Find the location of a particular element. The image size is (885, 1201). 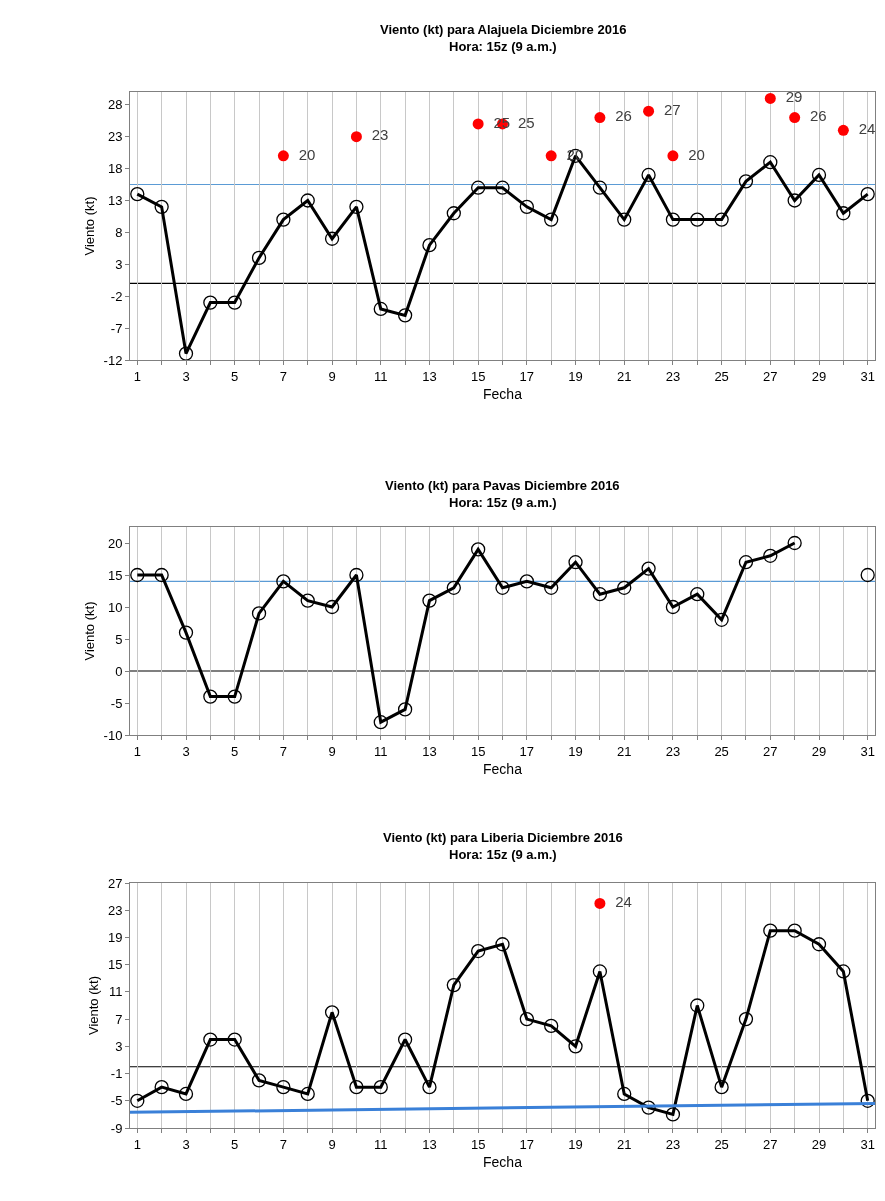

y-tick-label: -10 is located at coordinates (113, 735).